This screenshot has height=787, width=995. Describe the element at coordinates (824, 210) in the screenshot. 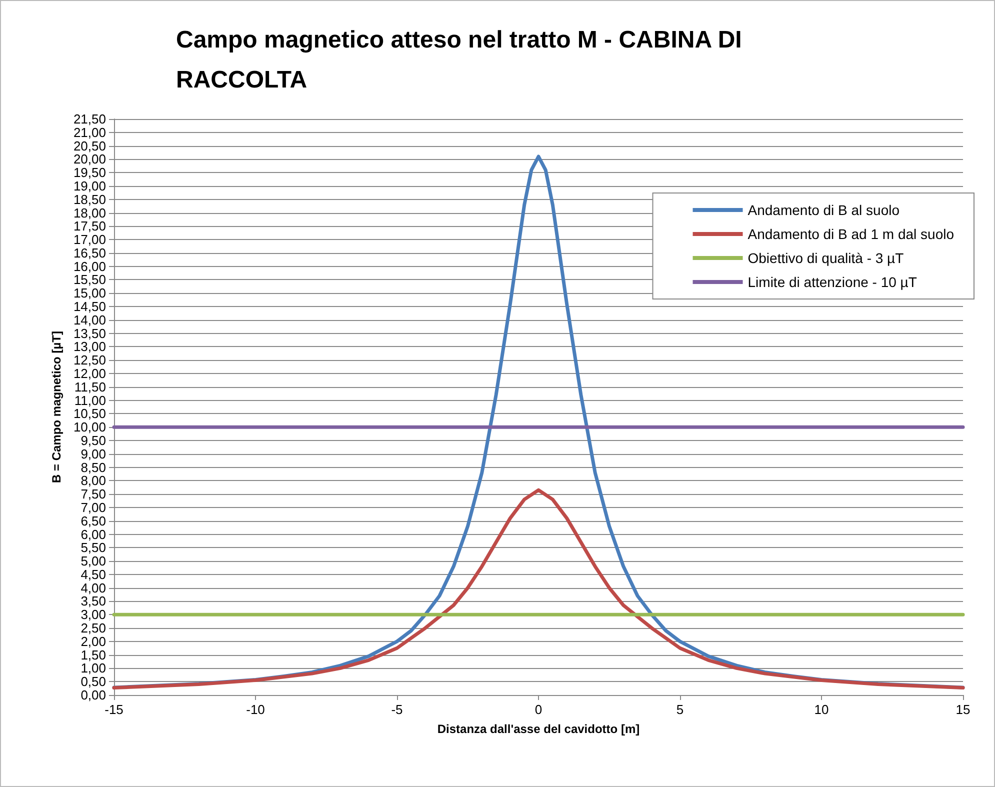

I see `legend-label: Andamento di B al suolo` at that location.